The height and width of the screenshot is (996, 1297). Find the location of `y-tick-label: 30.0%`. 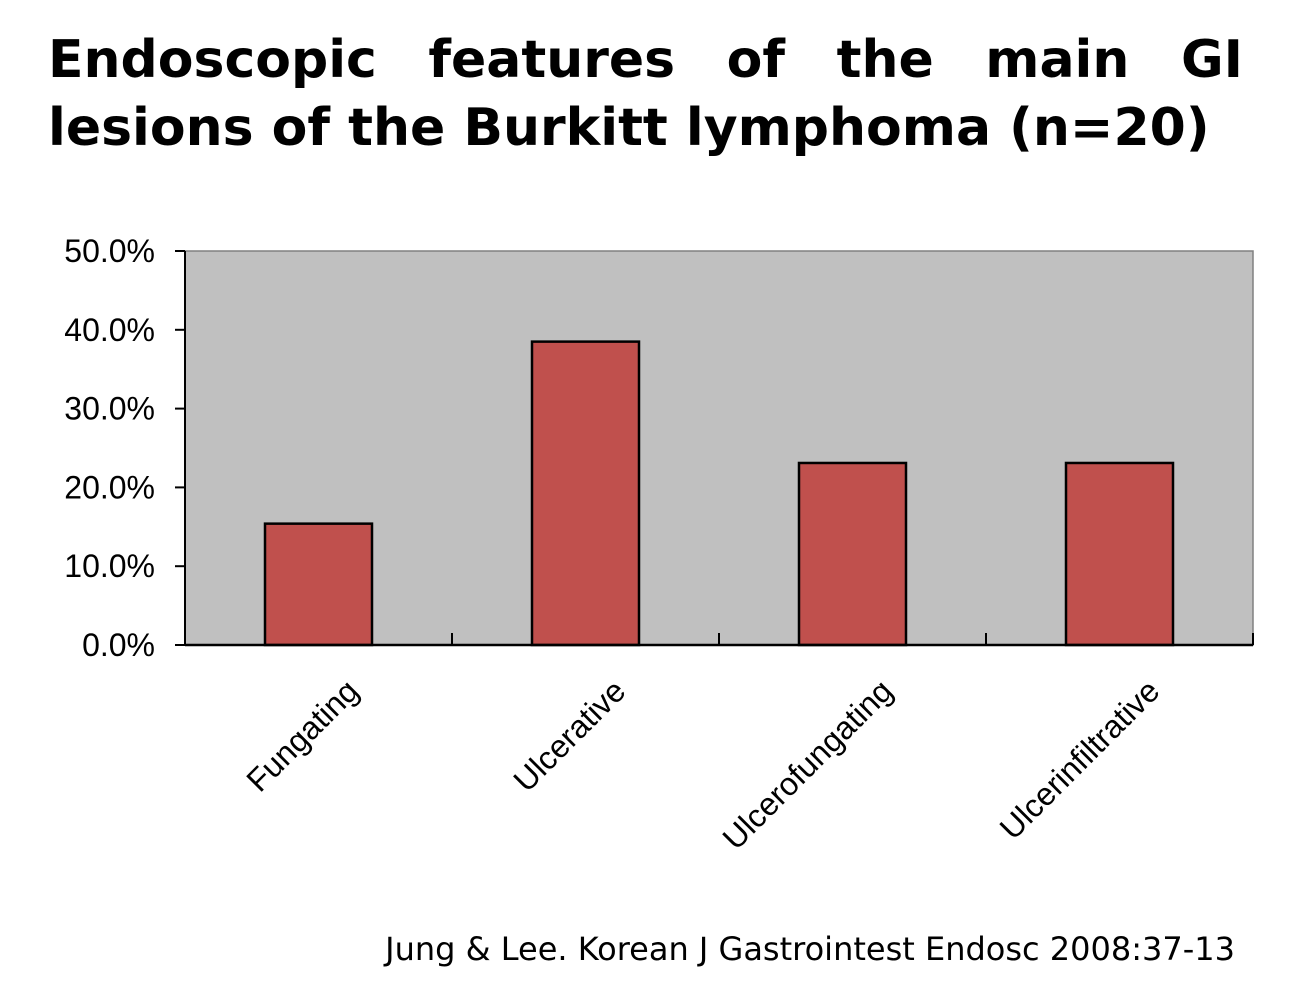

y-tick-label: 30.0% is located at coordinates (109, 409).